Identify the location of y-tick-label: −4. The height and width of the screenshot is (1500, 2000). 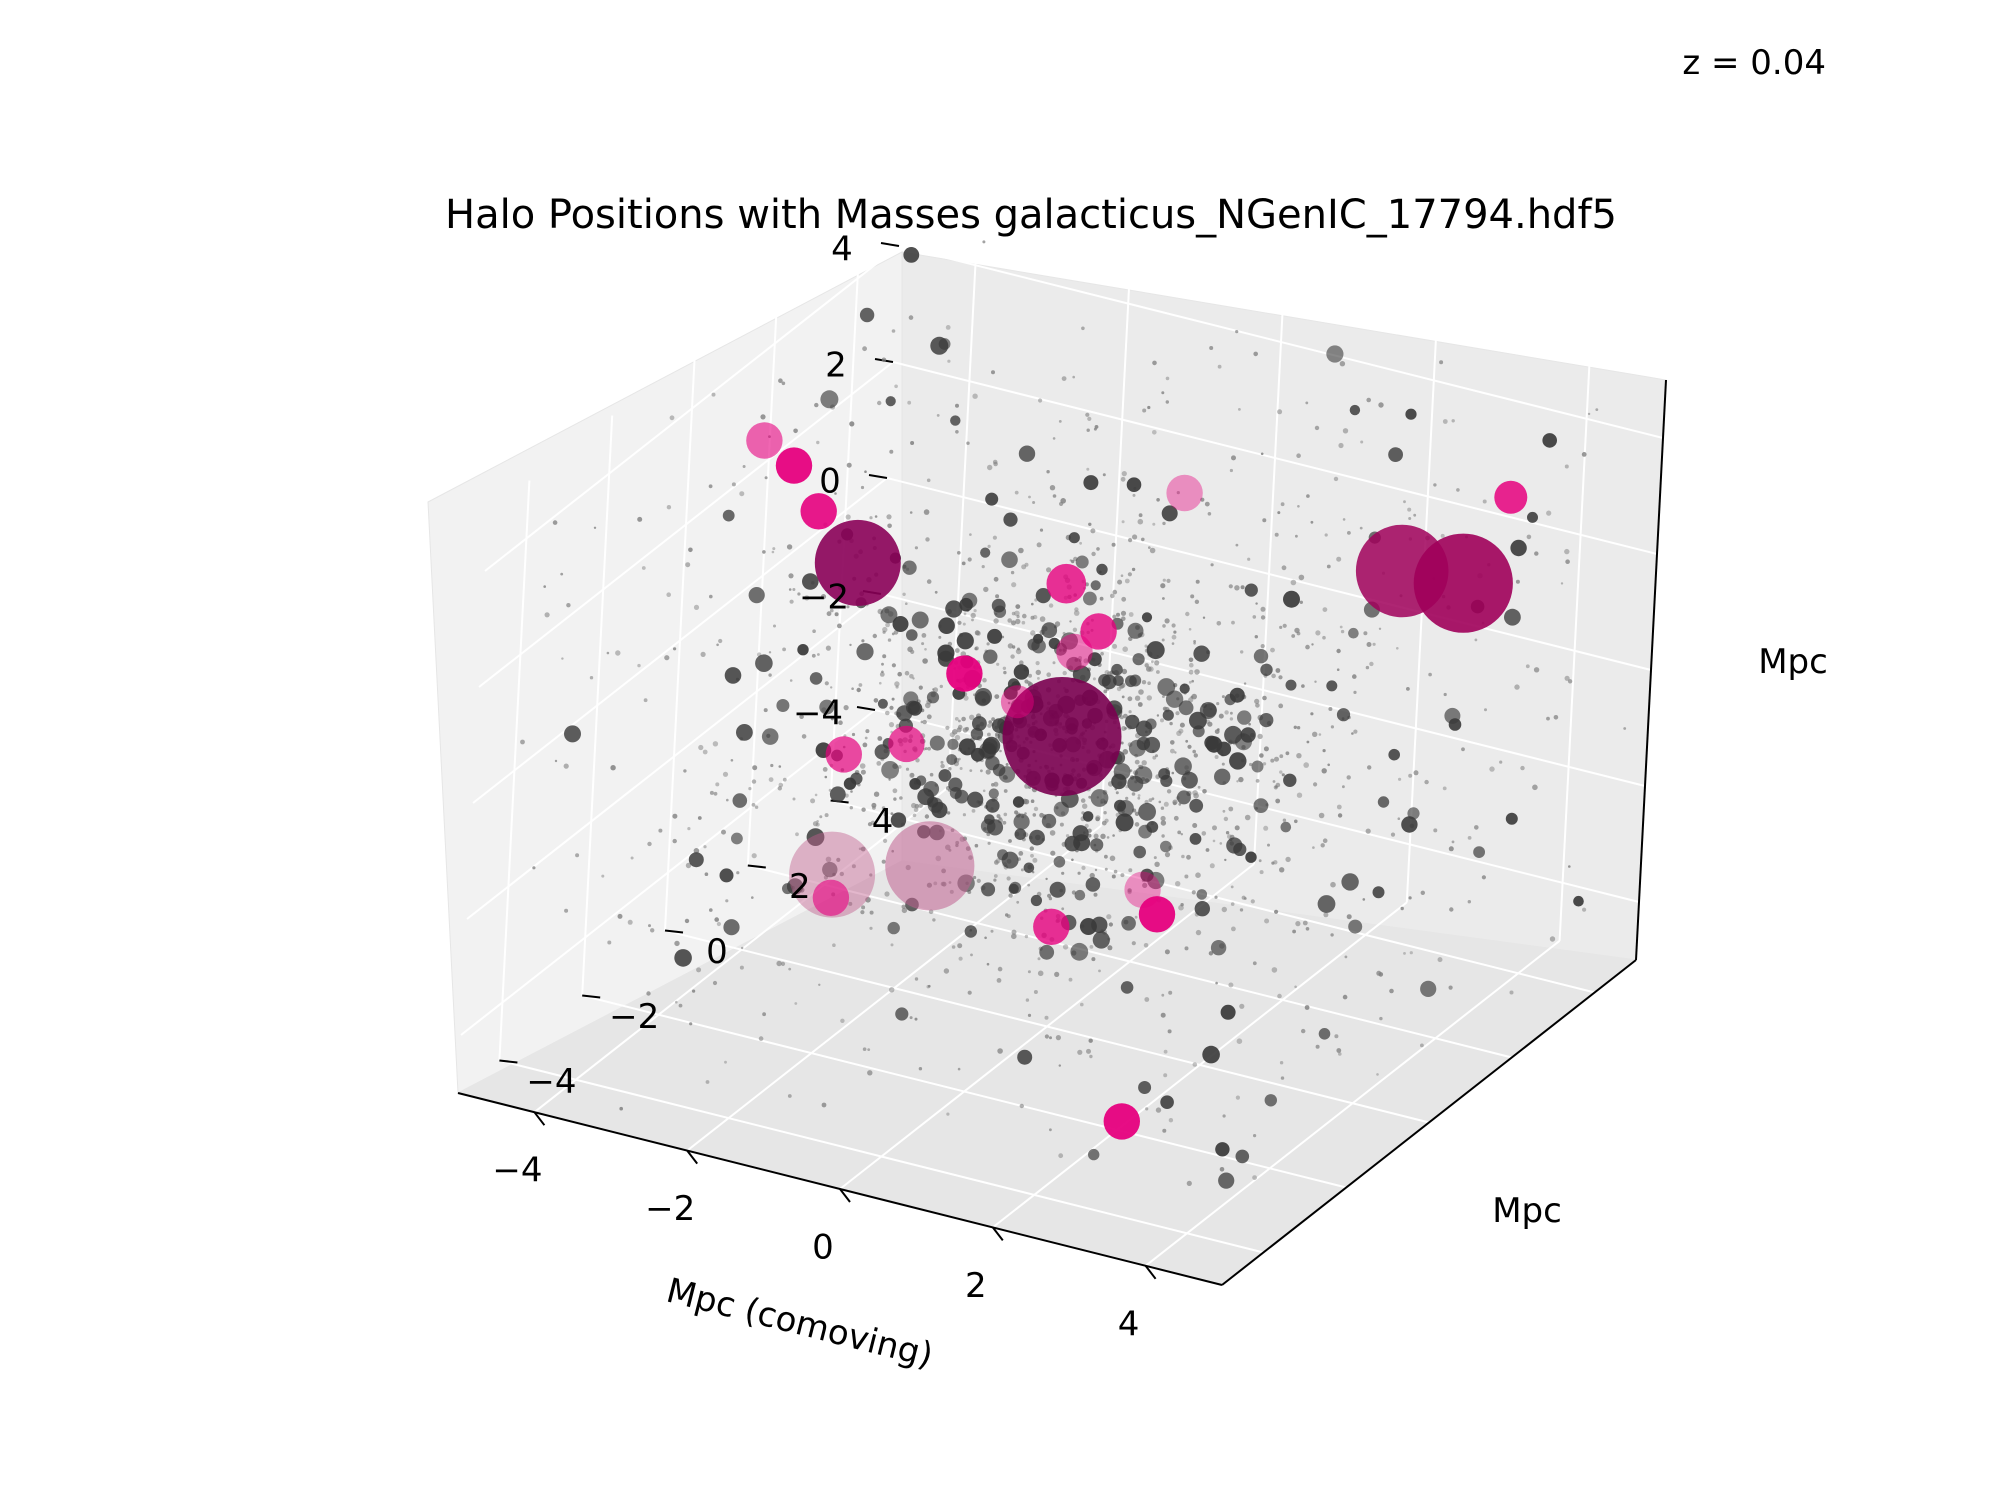
(551, 1082).